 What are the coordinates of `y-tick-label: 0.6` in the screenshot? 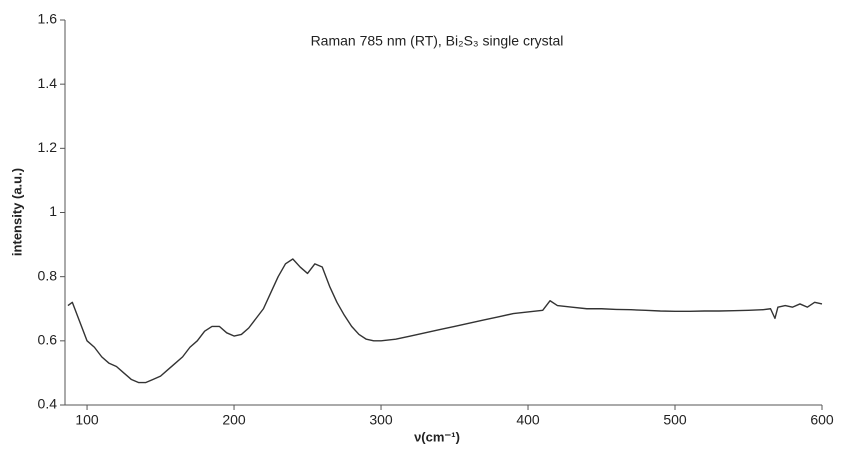 It's located at (48, 340).